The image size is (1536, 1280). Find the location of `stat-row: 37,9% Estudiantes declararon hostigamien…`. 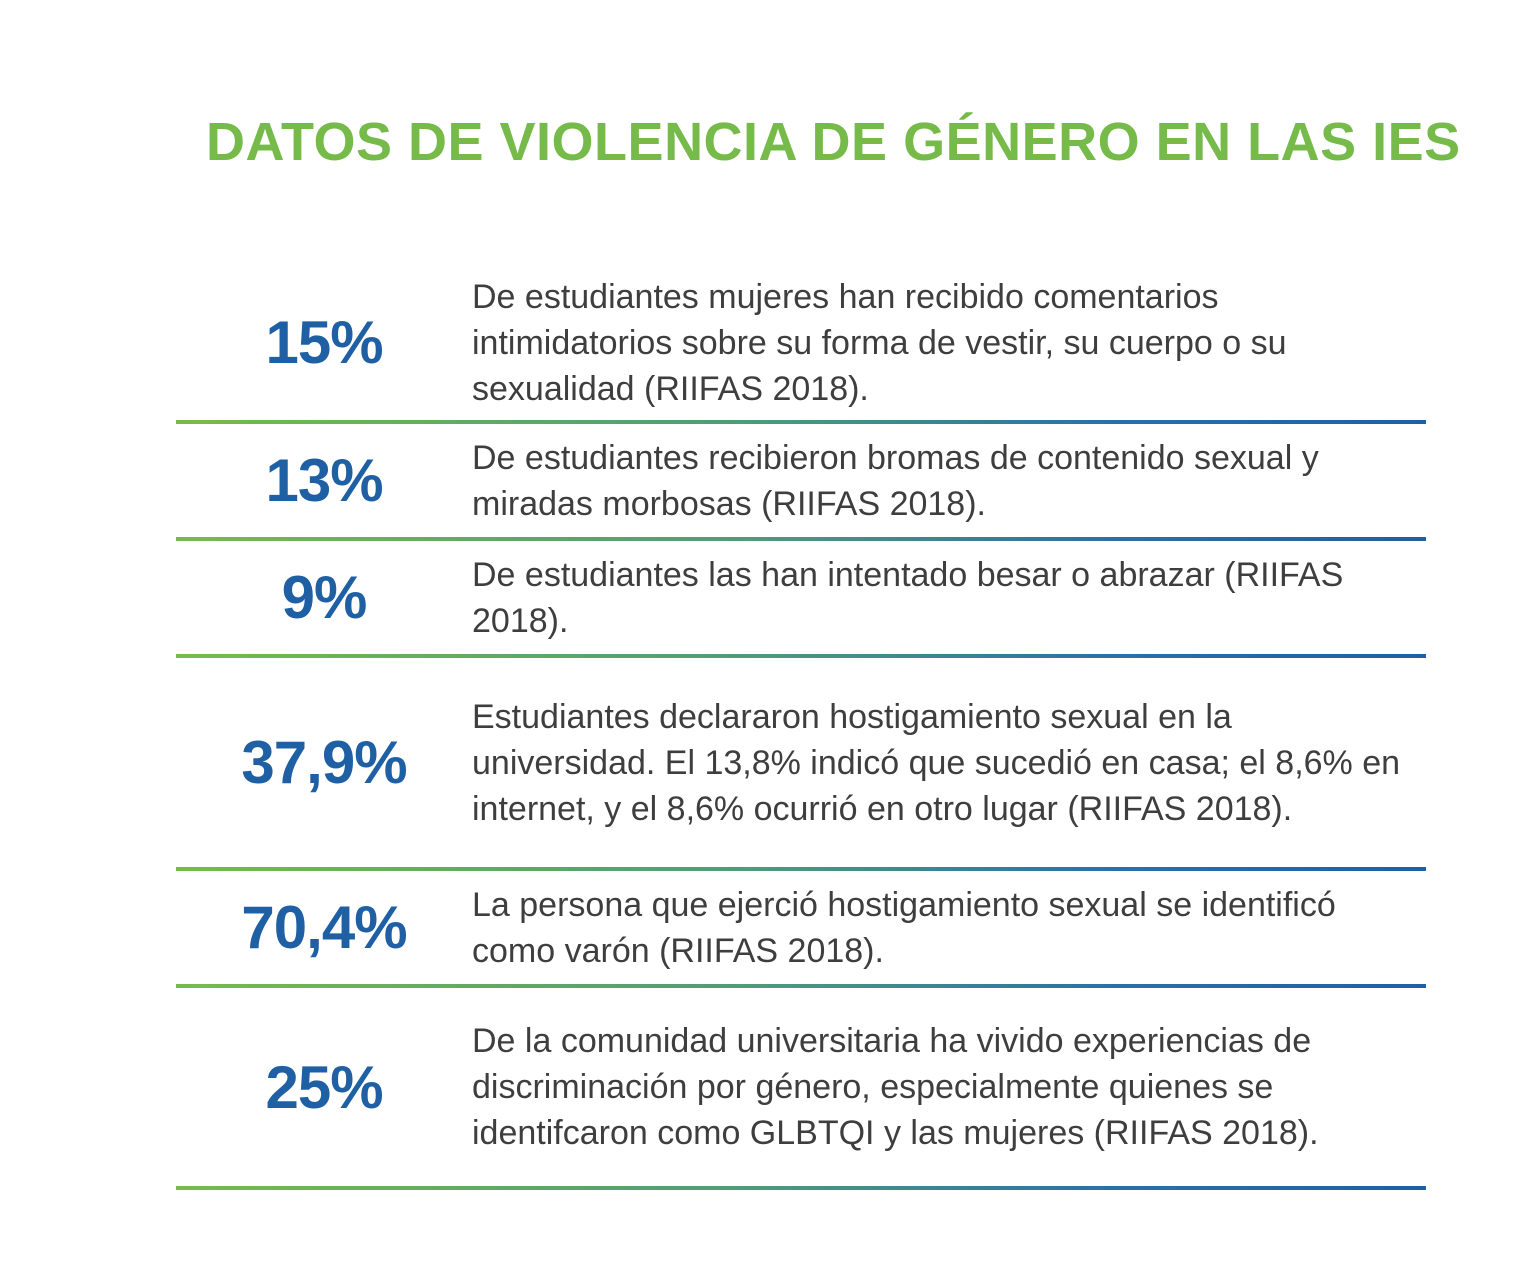

stat-row: 37,9% Estudiantes declararon hostigamien… is located at coordinates (801, 762).